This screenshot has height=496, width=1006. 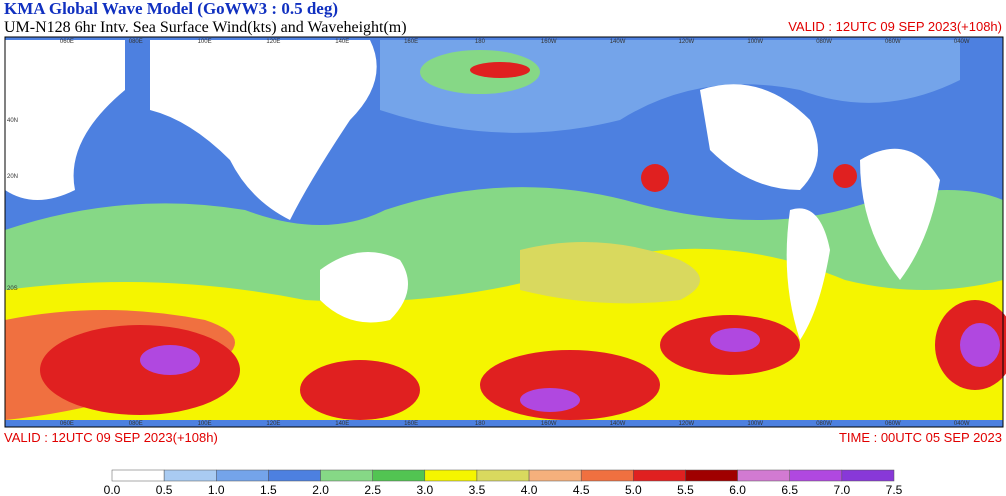 I want to click on colorbar-label: 0.5, so click(x=164, y=489).